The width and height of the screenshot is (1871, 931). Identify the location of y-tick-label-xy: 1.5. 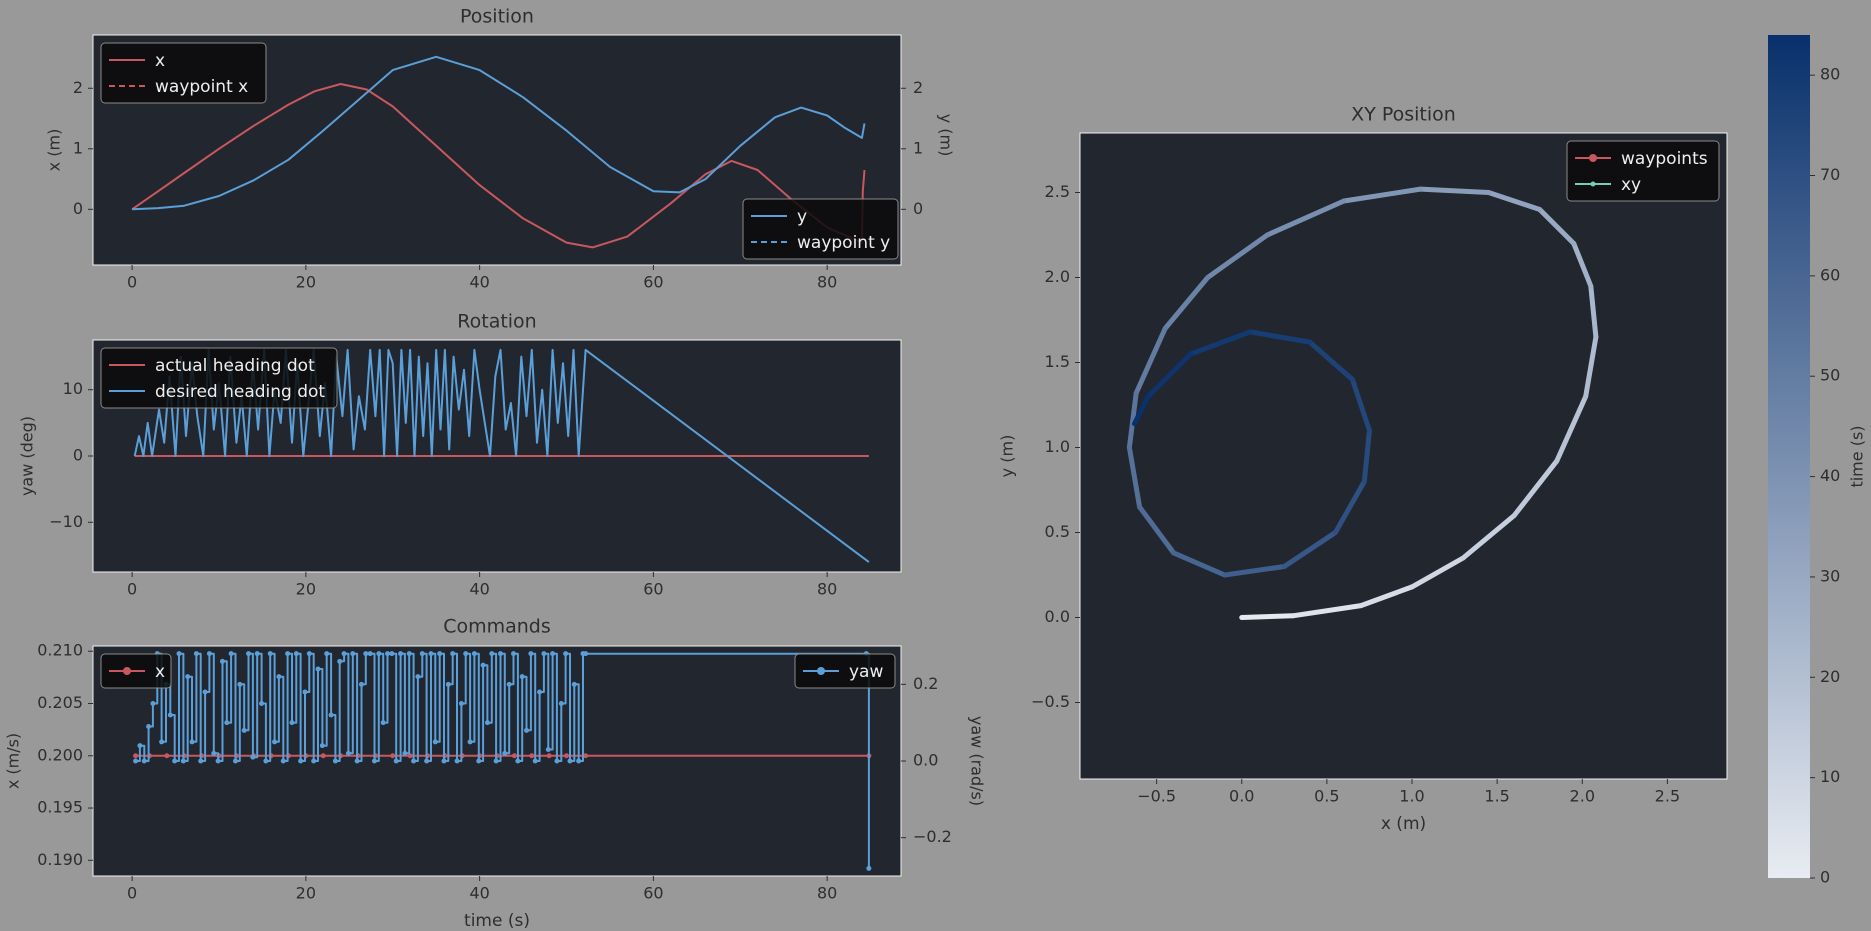
(1057, 361).